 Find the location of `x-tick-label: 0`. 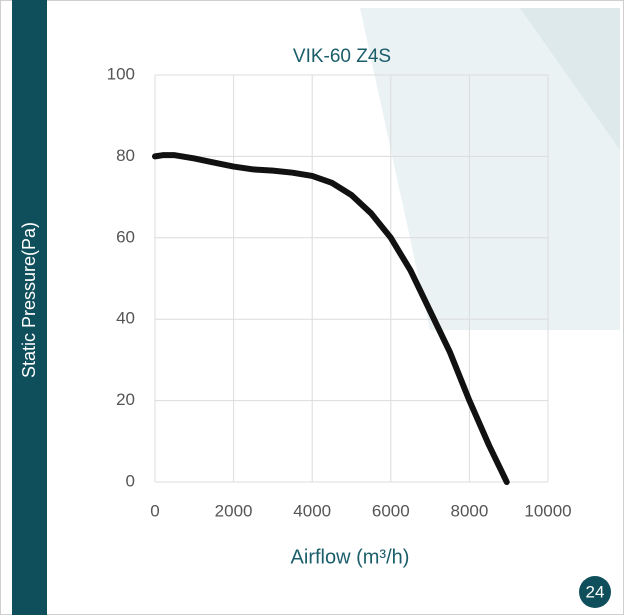

x-tick-label: 0 is located at coordinates (154, 510).